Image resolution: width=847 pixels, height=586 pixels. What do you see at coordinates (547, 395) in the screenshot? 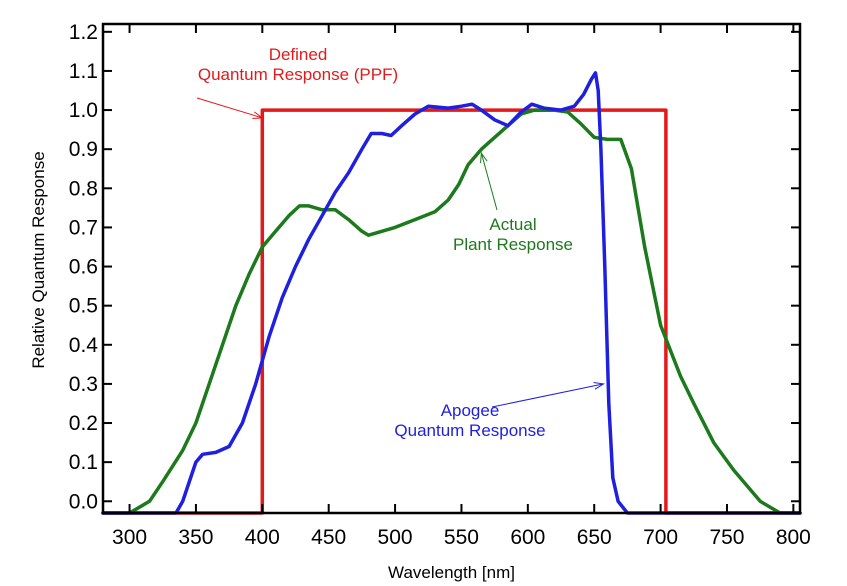
I see `annotation-arrow-apogee` at bounding box center [547, 395].